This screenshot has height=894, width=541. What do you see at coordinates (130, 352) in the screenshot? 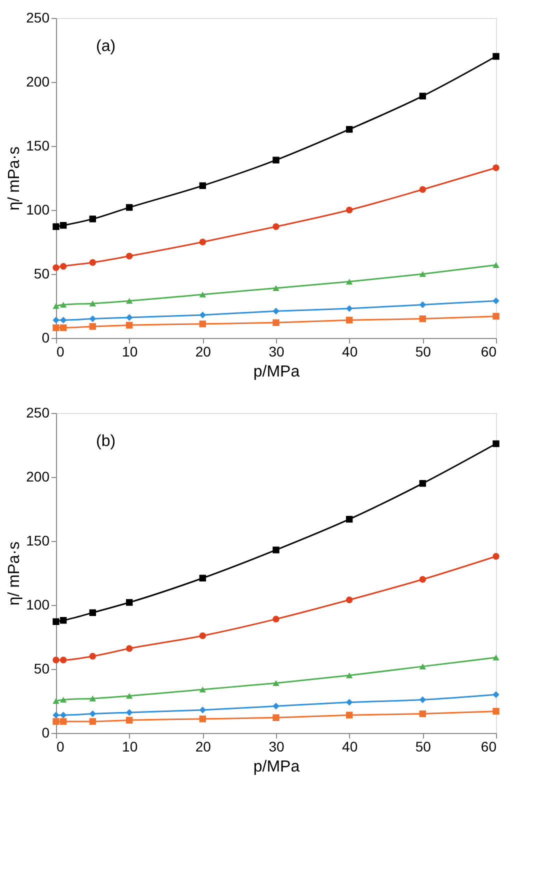
I see `x-tick-label: 10` at bounding box center [130, 352].